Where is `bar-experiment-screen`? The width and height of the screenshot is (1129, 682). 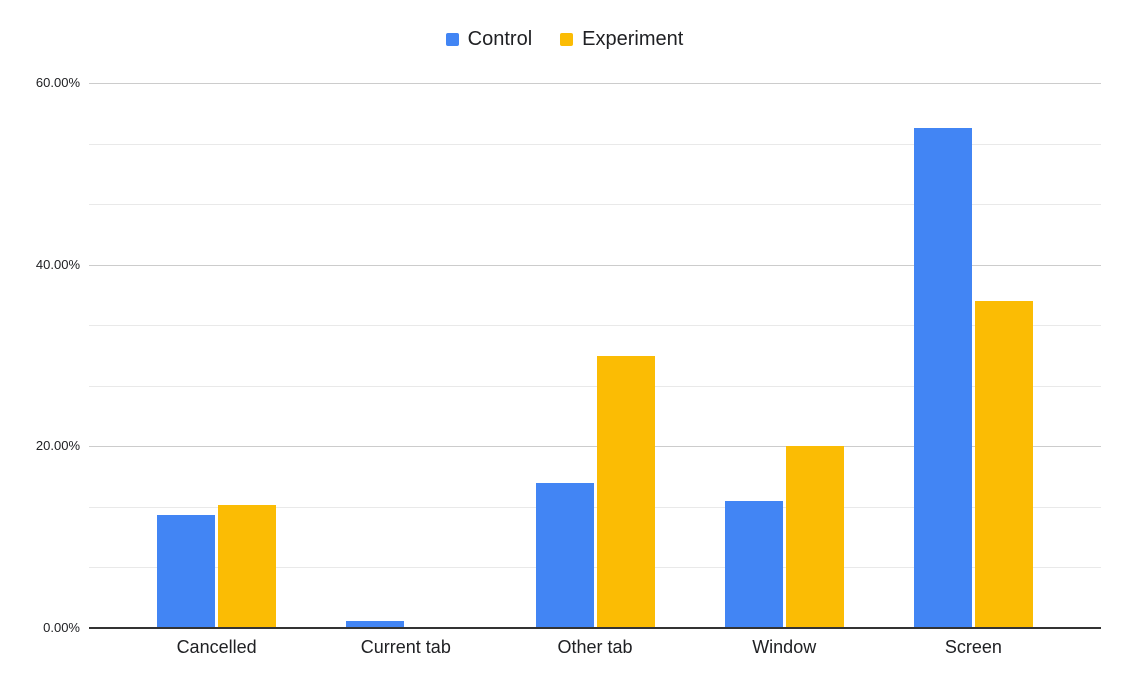 bar-experiment-screen is located at coordinates (1003, 464).